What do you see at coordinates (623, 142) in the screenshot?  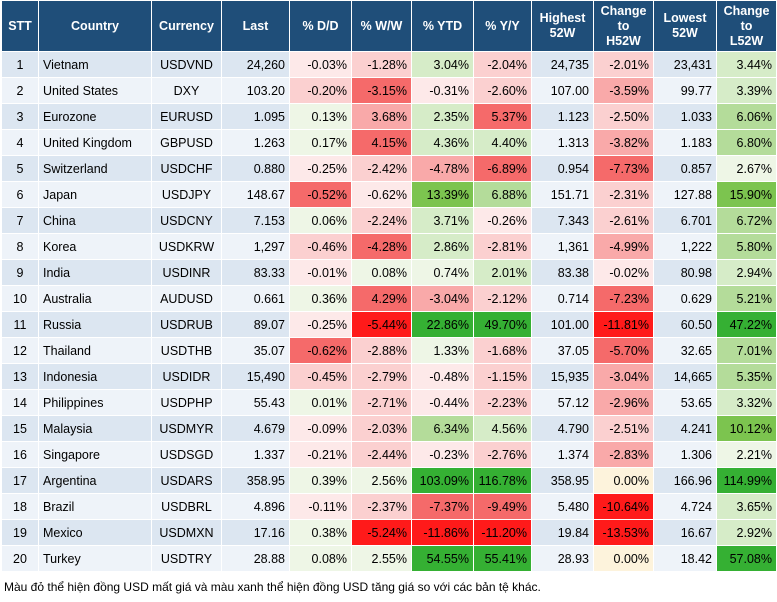 I see `table-cell: -3.82%` at bounding box center [623, 142].